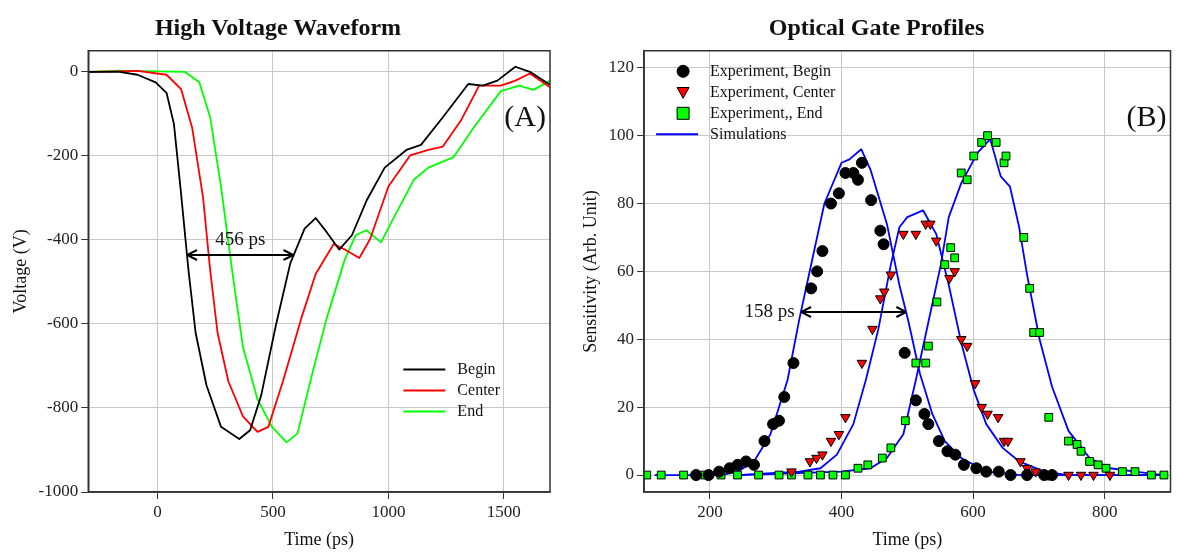 The image size is (1177, 559). Describe the element at coordinates (770, 70) in the screenshot. I see `legend-label: Experiment, Begin` at that location.